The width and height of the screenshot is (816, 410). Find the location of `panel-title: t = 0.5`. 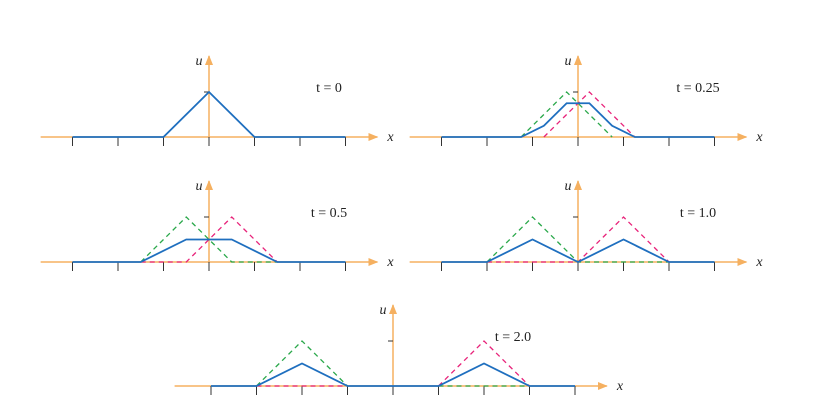

panel-title: t = 0.5 is located at coordinates (329, 213).